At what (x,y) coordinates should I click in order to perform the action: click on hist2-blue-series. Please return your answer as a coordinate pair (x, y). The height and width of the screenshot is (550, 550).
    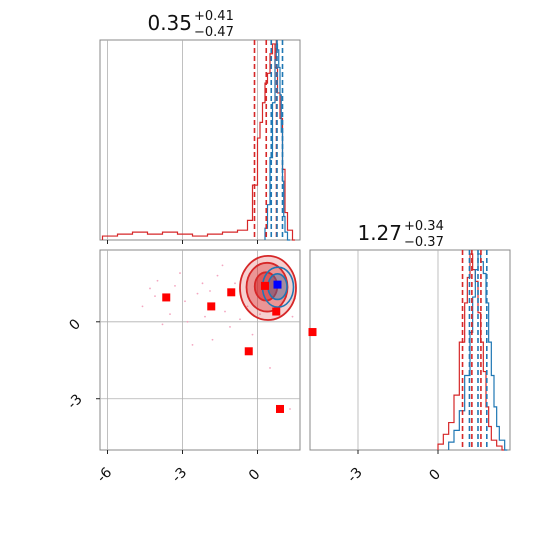
    Looking at the image, I should click on (478, 352).